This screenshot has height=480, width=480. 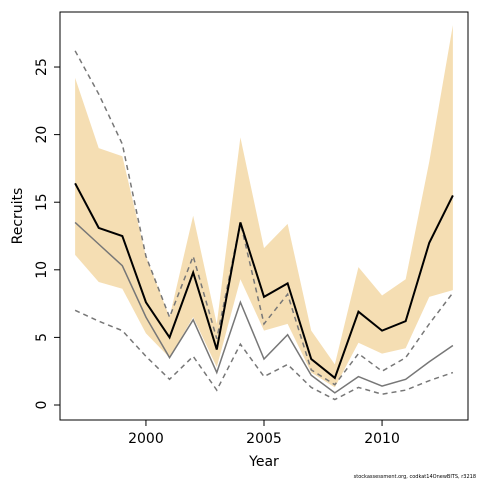 I want to click on x-tick-label: 2000, so click(x=146, y=439).